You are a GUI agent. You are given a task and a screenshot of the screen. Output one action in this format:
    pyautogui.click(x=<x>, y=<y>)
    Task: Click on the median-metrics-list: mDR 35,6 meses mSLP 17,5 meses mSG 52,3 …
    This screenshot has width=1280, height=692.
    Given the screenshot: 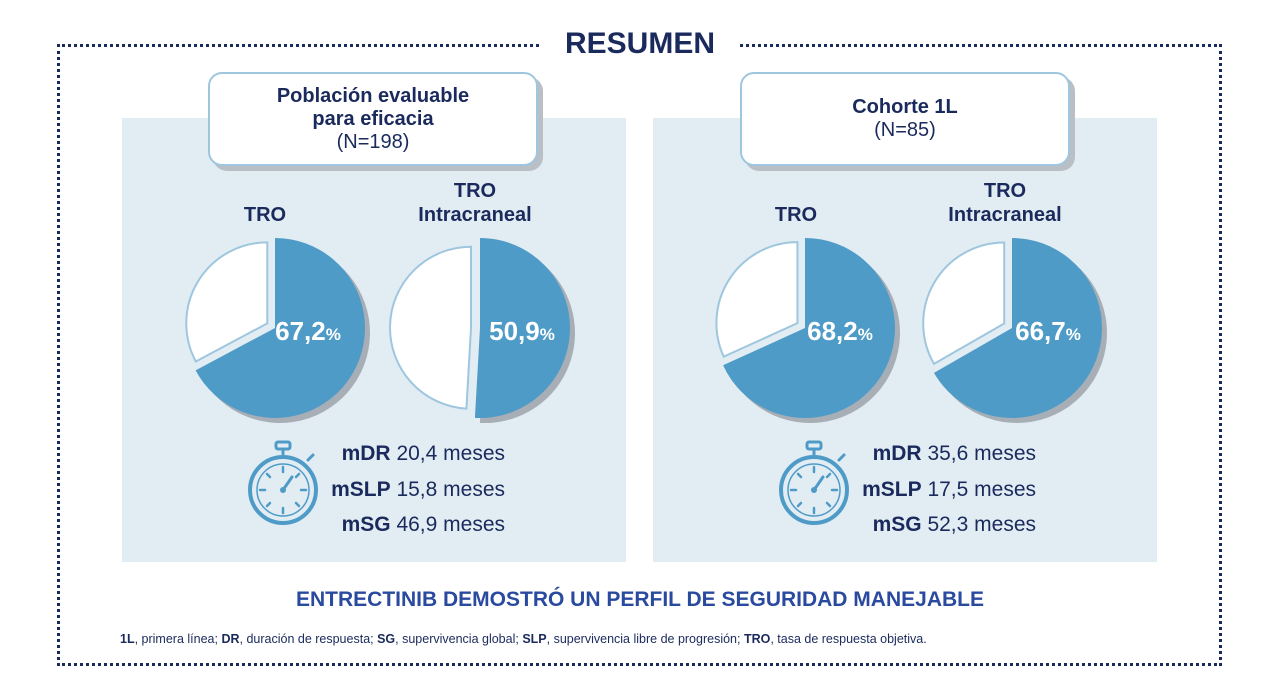 What is the action you would take?
    pyautogui.click(x=931, y=489)
    